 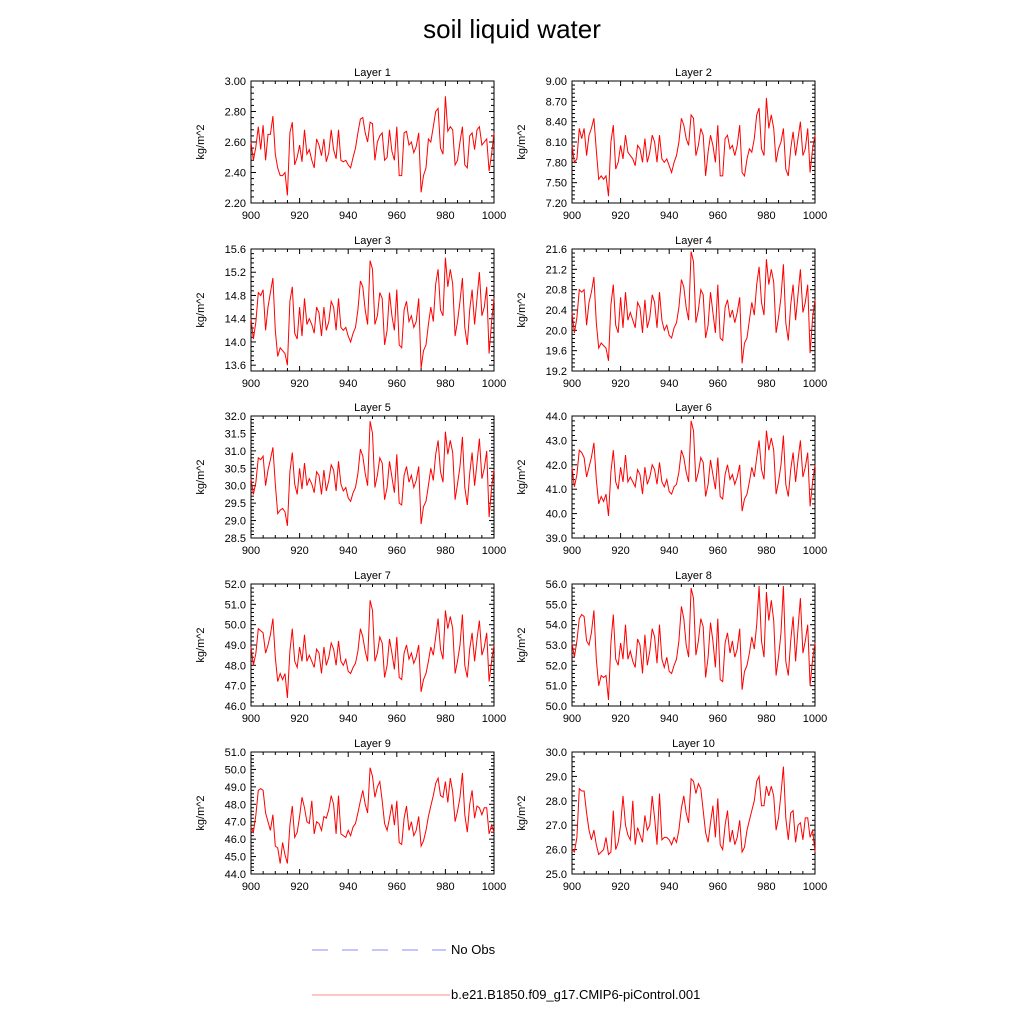 What do you see at coordinates (556, 605) in the screenshot?
I see `y-tick-label: 55.0` at bounding box center [556, 605].